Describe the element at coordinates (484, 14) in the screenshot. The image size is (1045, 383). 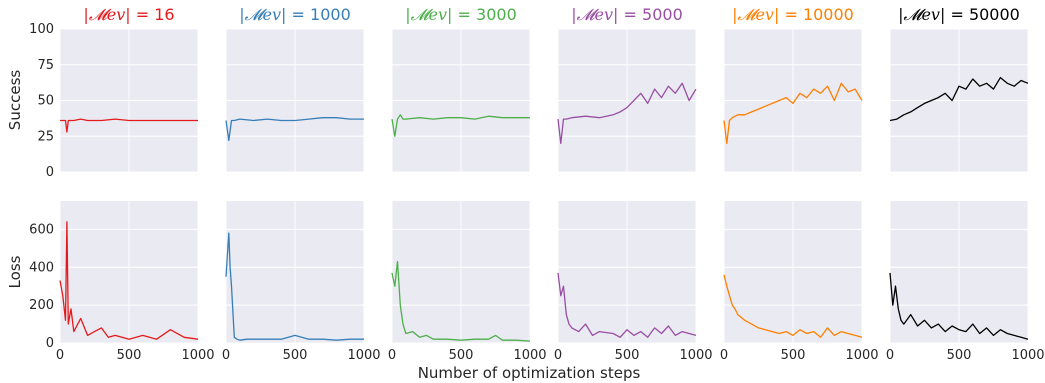
I see `panel-title-value: = 3000` at that location.